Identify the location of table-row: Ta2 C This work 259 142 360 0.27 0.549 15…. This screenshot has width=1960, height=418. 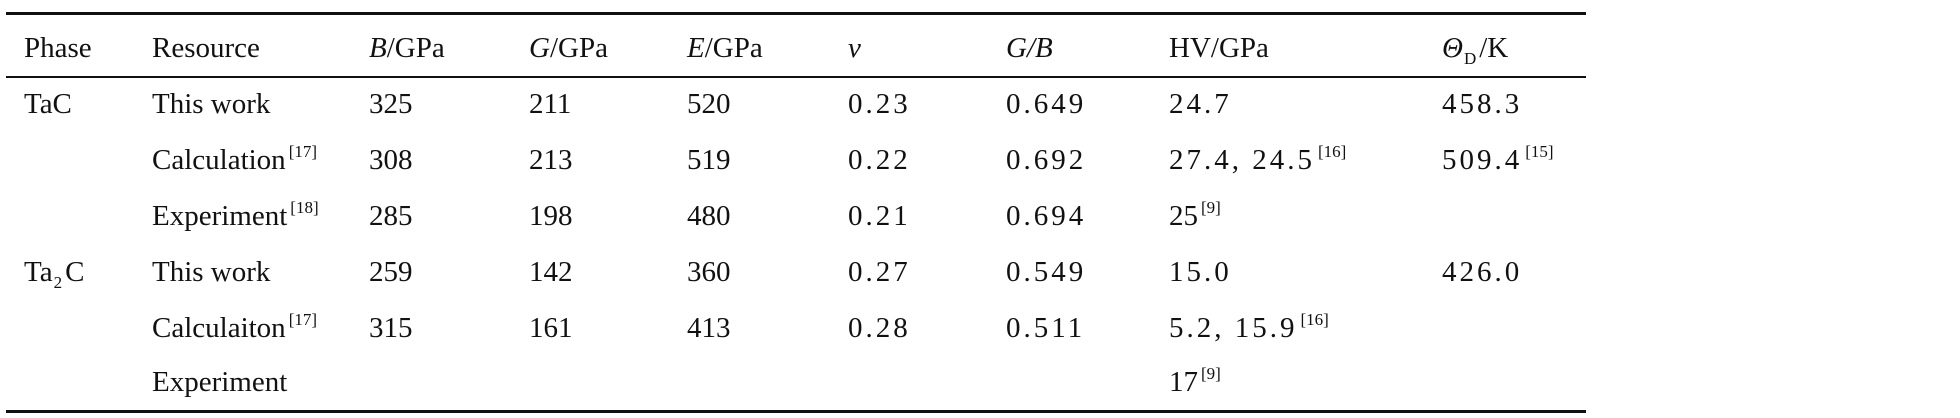
(796, 272).